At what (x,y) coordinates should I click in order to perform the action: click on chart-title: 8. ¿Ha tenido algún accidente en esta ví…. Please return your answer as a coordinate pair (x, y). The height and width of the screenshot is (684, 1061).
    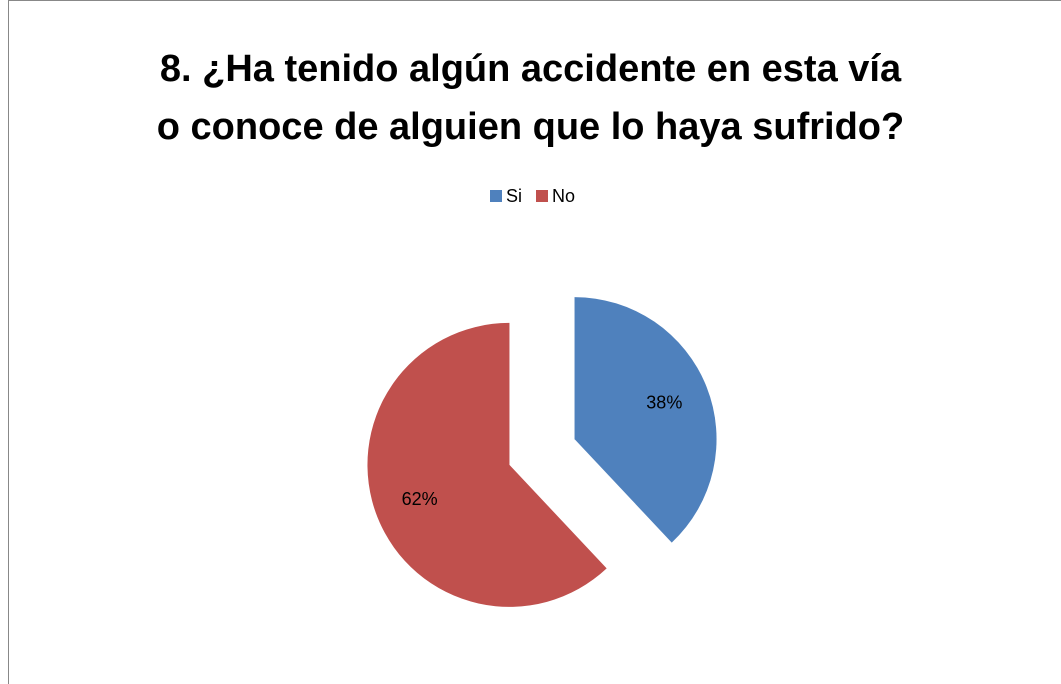
    Looking at the image, I should click on (530, 98).